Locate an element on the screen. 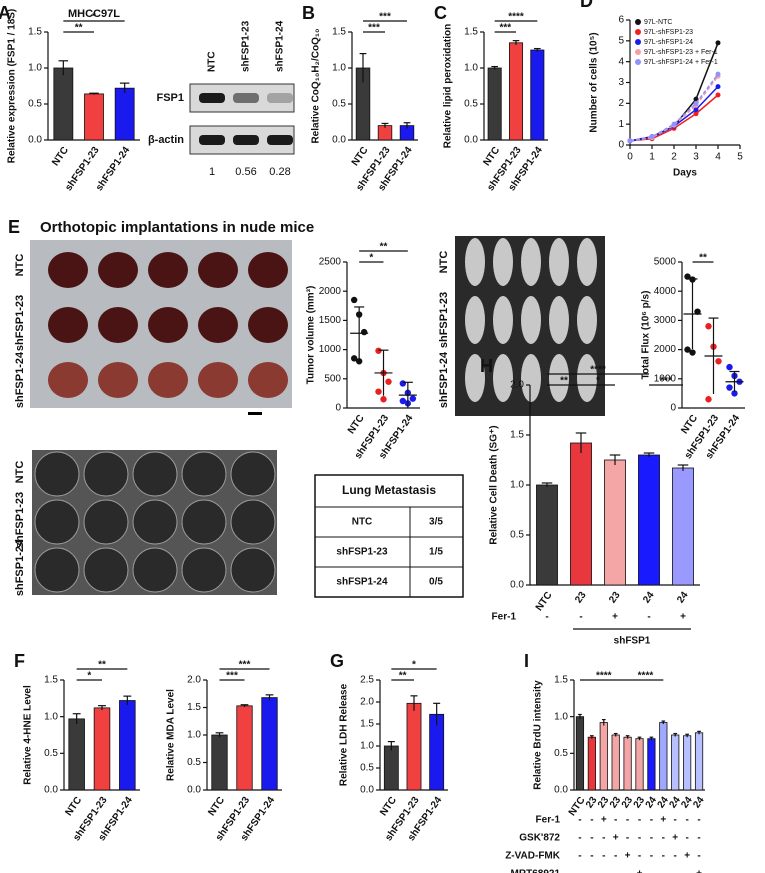 Image resolution: width=765 pixels, height=873 pixels. y-tick-label: 1.0 is located at coordinates (35, 68).